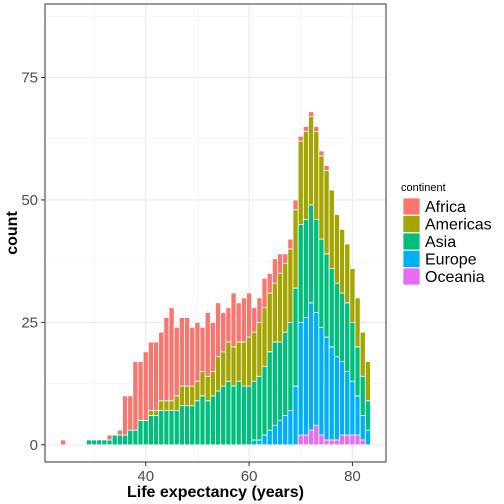 This screenshot has height=504, width=504. What do you see at coordinates (458, 225) in the screenshot?
I see `legend-label-americas: Americas` at bounding box center [458, 225].